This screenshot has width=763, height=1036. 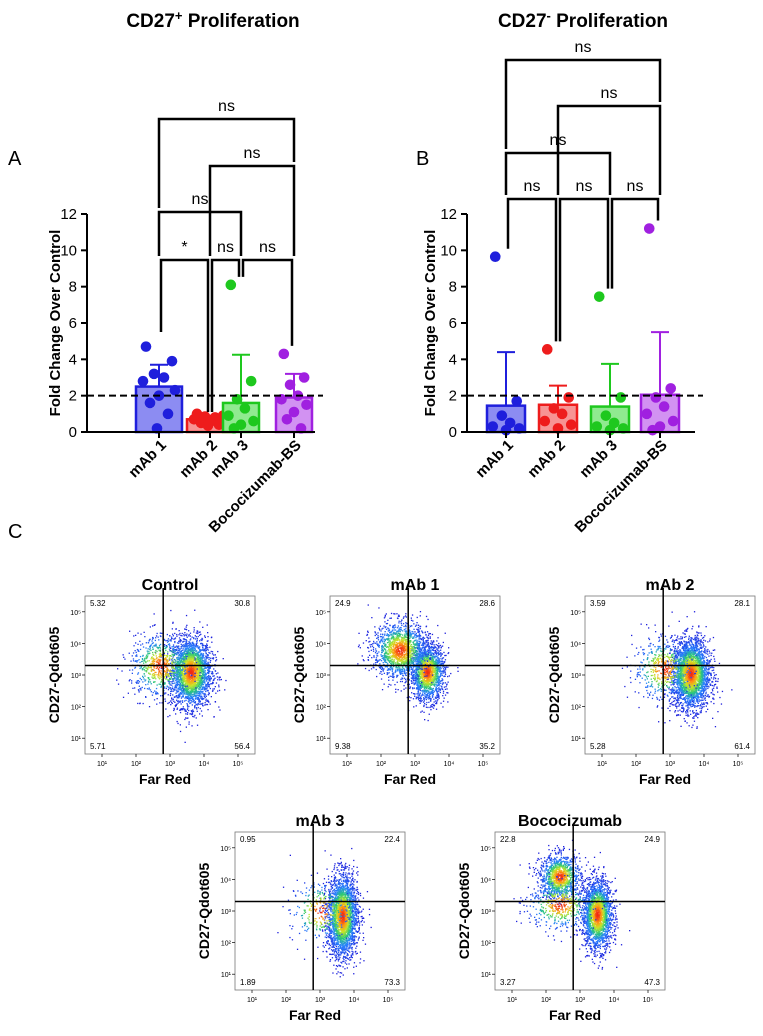 I want to click on y-axis-title: Fold Change Over Control, so click(x=430, y=323).